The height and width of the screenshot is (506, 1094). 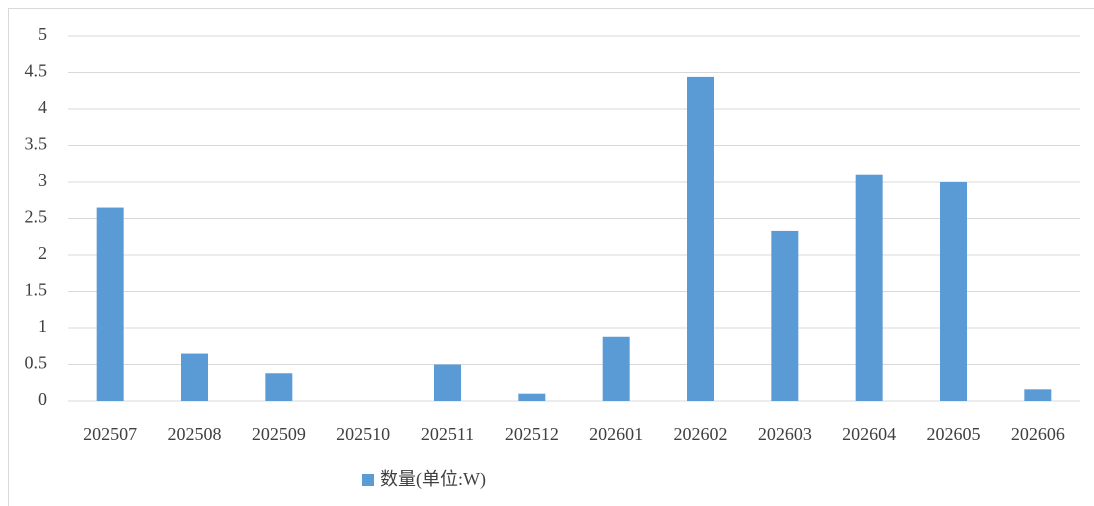 What do you see at coordinates (42, 253) in the screenshot?
I see `y-tick-label: 2` at bounding box center [42, 253].